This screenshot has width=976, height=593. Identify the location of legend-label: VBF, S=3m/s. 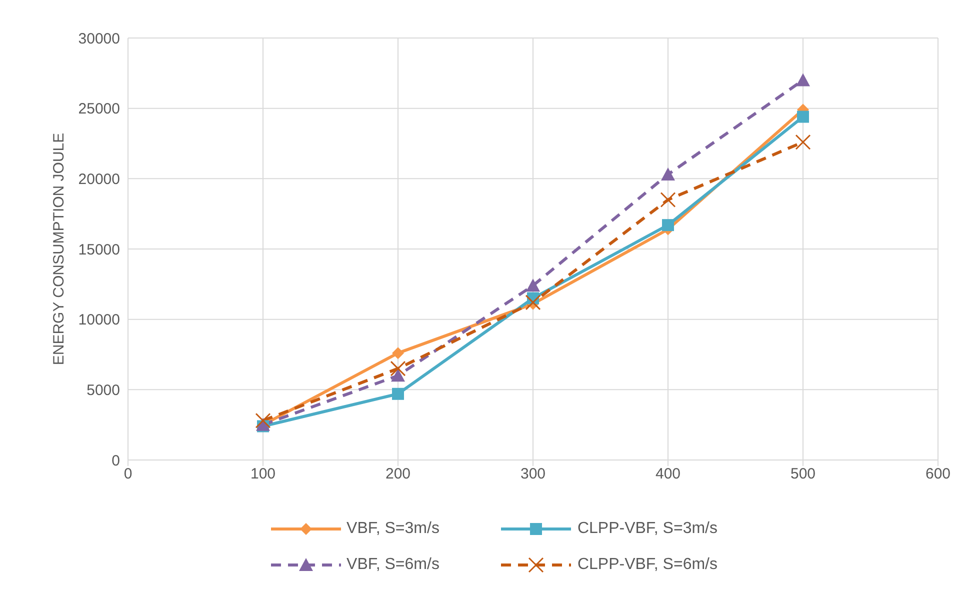
(393, 529).